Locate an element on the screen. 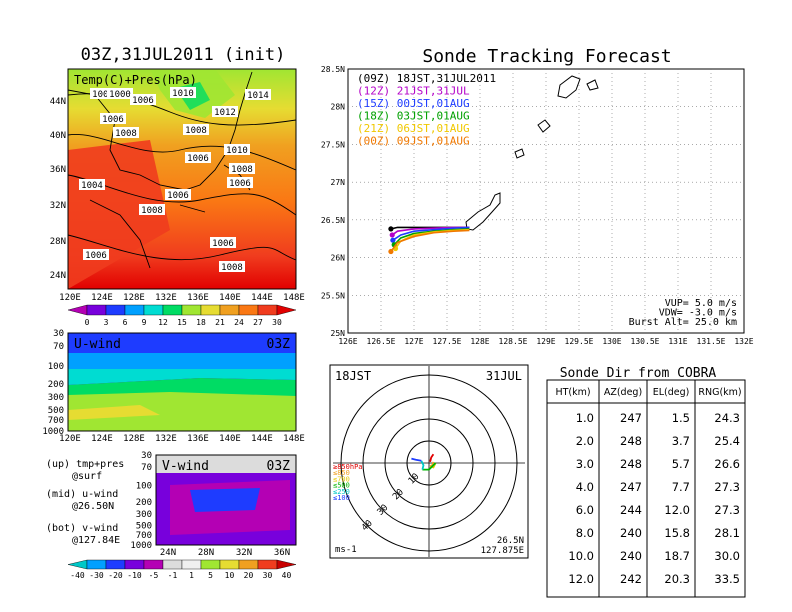 The height and width of the screenshot is (612, 792). table-cell: 33.5 is located at coordinates (727, 579).